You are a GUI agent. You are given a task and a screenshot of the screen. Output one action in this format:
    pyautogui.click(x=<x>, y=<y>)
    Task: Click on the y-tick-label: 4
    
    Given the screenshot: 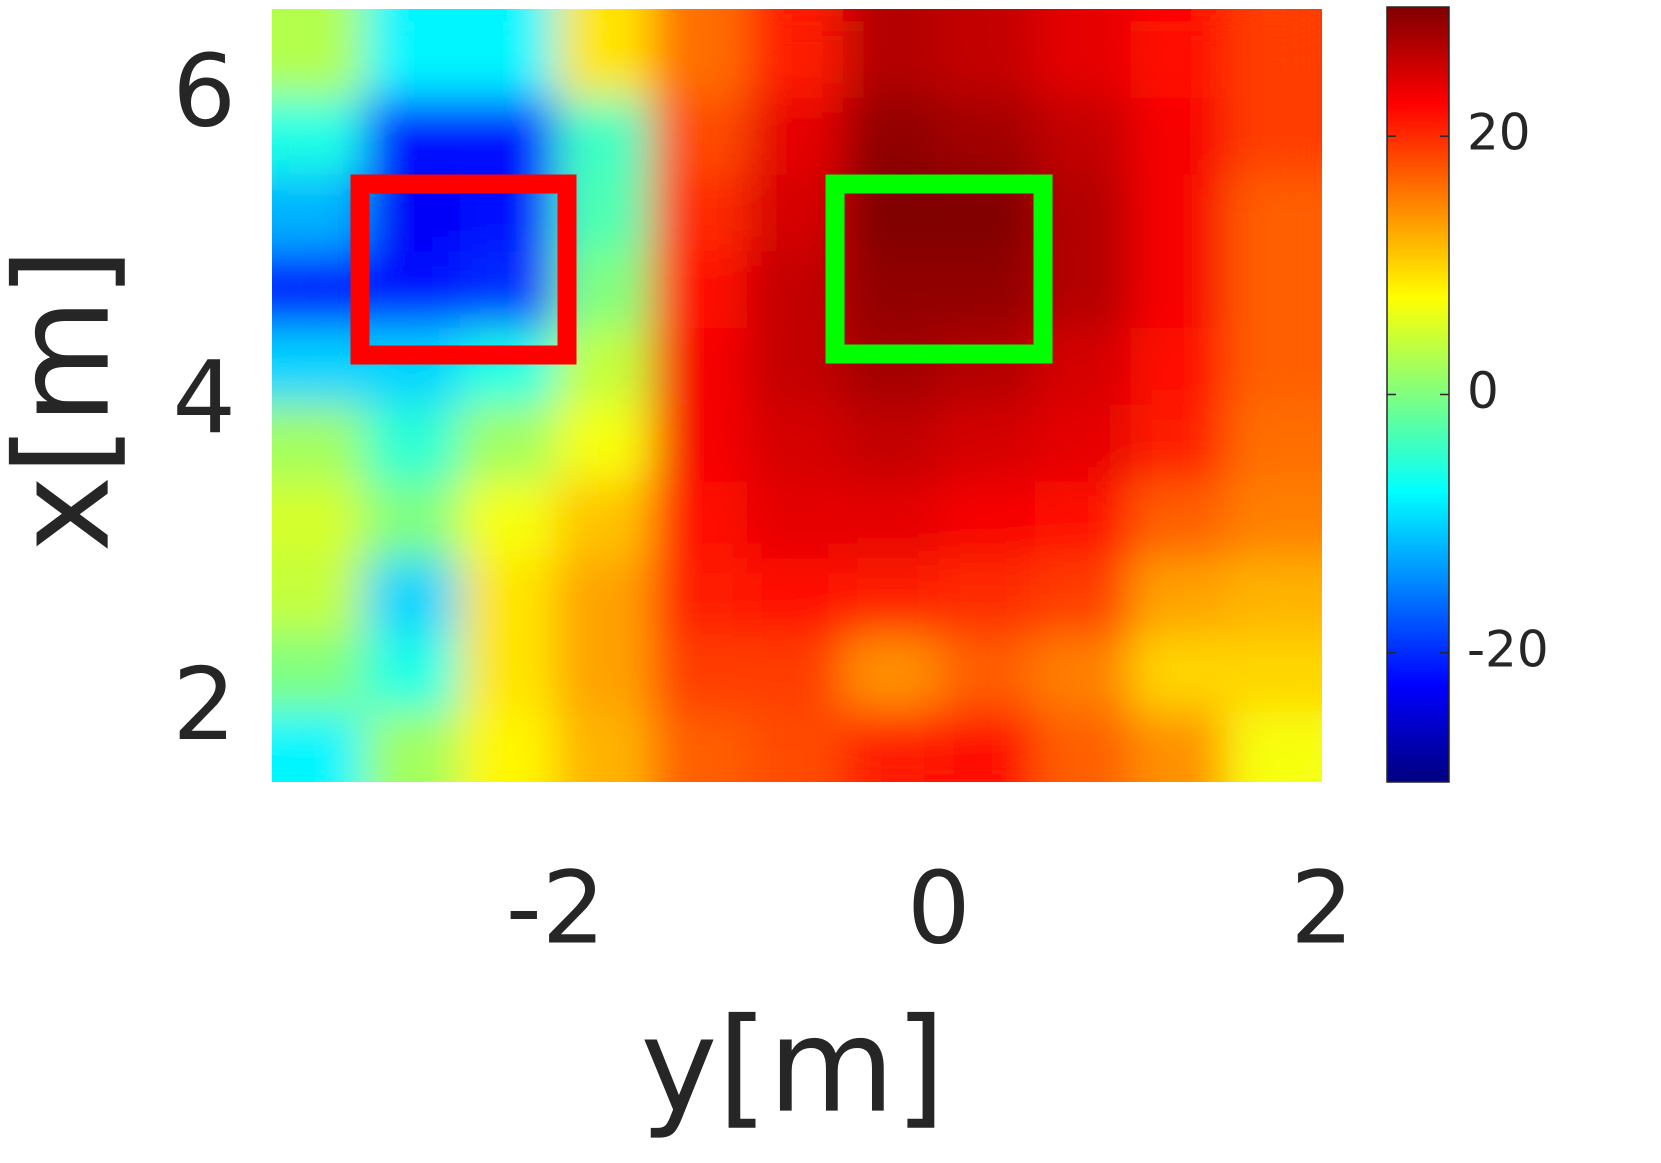 What is the action you would take?
    pyautogui.click(x=204, y=397)
    